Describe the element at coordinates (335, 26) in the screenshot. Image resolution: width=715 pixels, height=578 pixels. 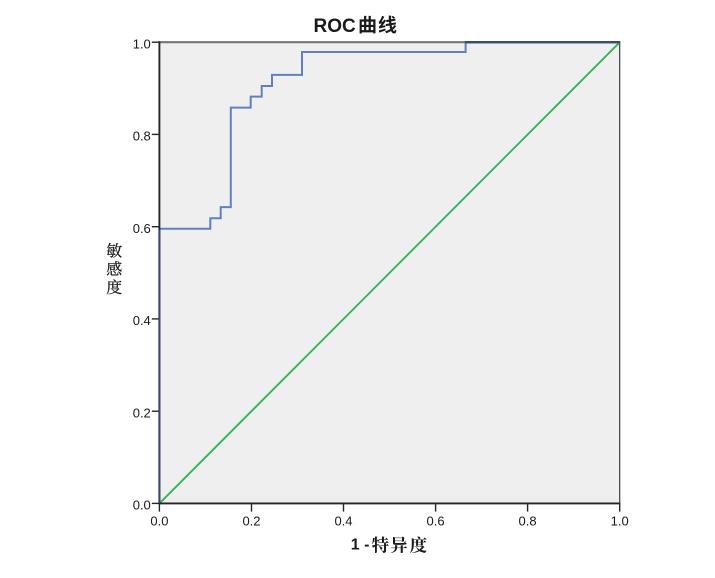
I see `svg-text: ROC` at that location.